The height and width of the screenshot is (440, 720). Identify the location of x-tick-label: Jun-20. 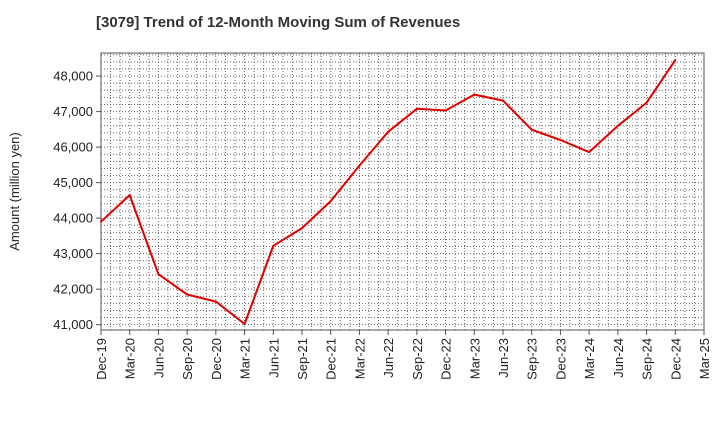
(158, 358).